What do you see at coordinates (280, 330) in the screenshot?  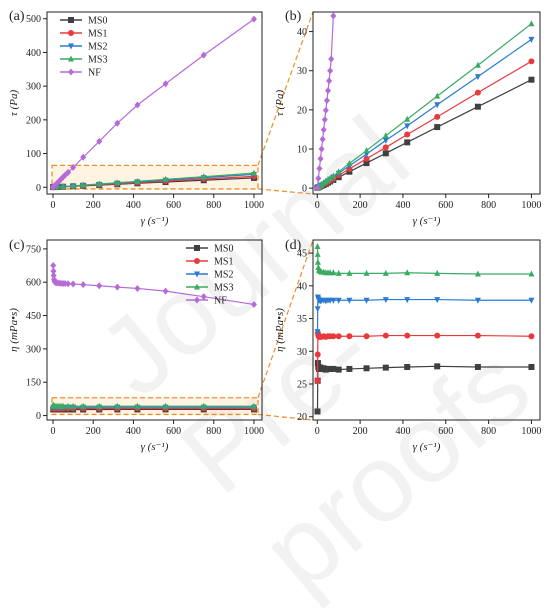 I see `y-axis-label: η (mPa•s)` at bounding box center [280, 330].